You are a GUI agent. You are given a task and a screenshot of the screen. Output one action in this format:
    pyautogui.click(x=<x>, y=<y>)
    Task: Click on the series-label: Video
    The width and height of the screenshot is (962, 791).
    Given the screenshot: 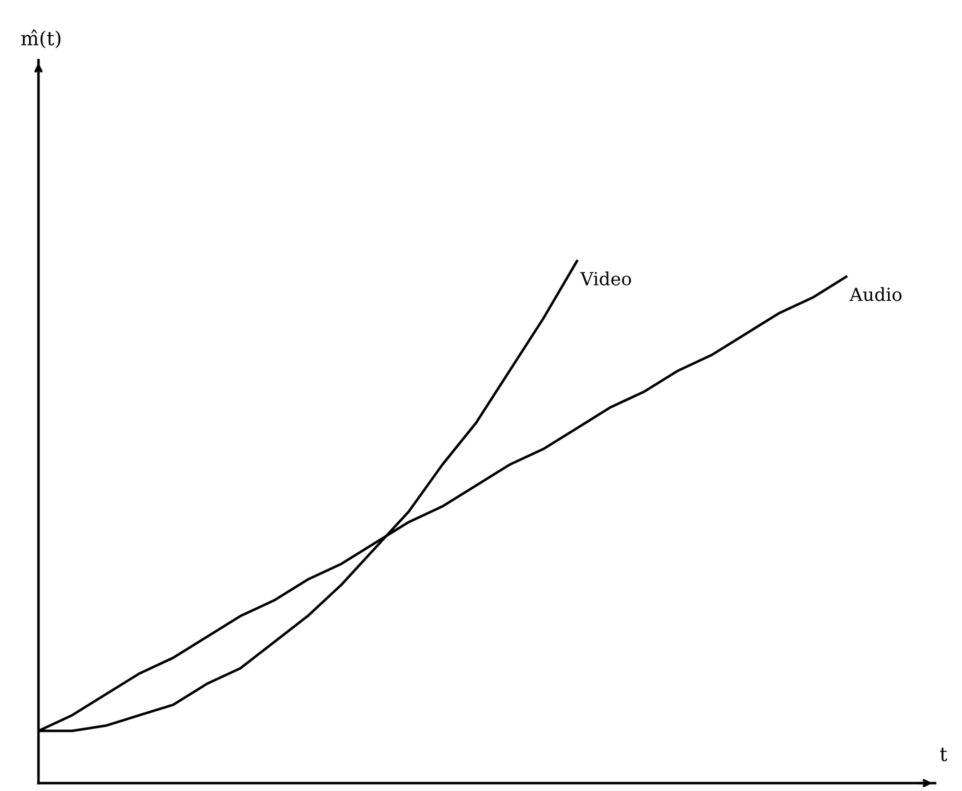 What is the action you would take?
    pyautogui.click(x=606, y=279)
    